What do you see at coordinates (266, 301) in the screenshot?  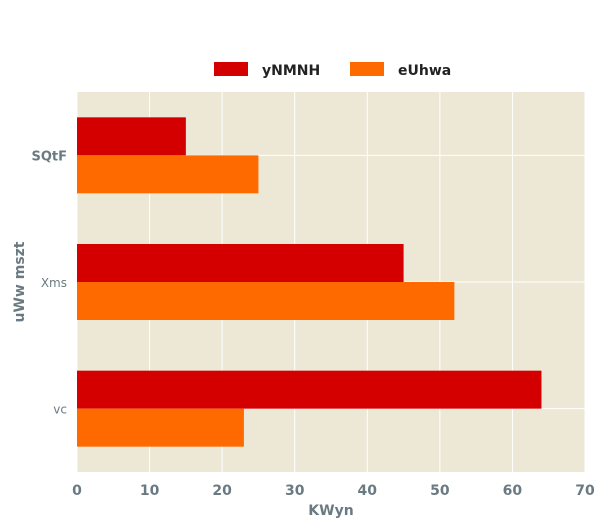 I see `bar-eUhwa-Xms` at bounding box center [266, 301].